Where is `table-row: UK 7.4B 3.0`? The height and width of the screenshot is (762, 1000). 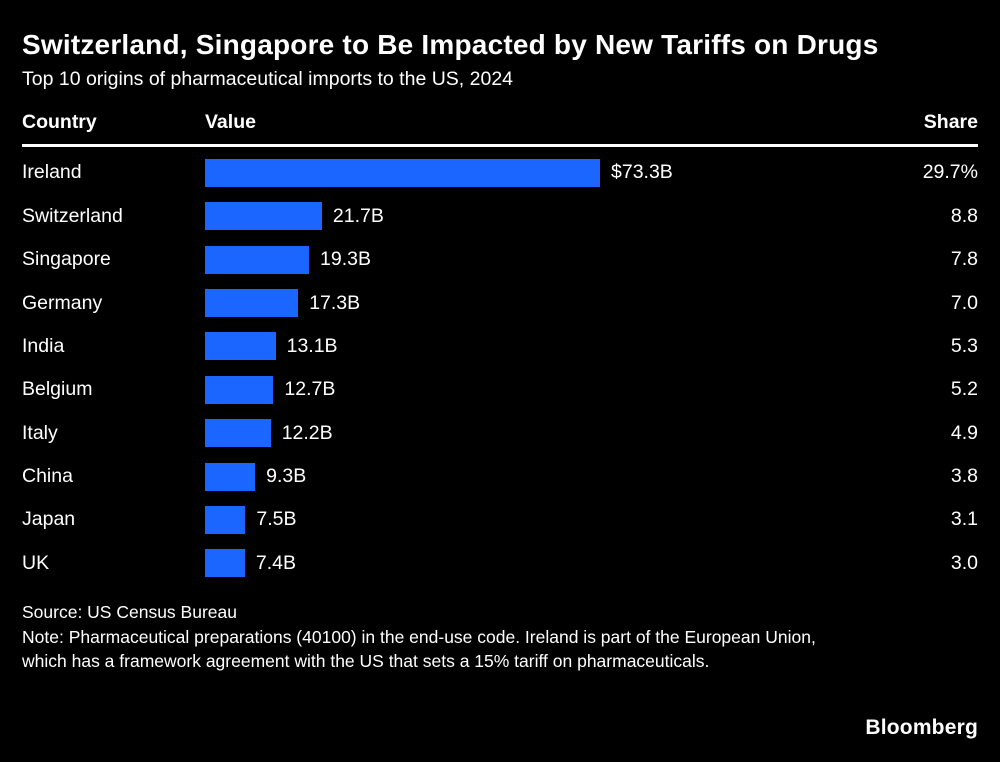
table-row: UK 7.4B 3.0 is located at coordinates (500, 563).